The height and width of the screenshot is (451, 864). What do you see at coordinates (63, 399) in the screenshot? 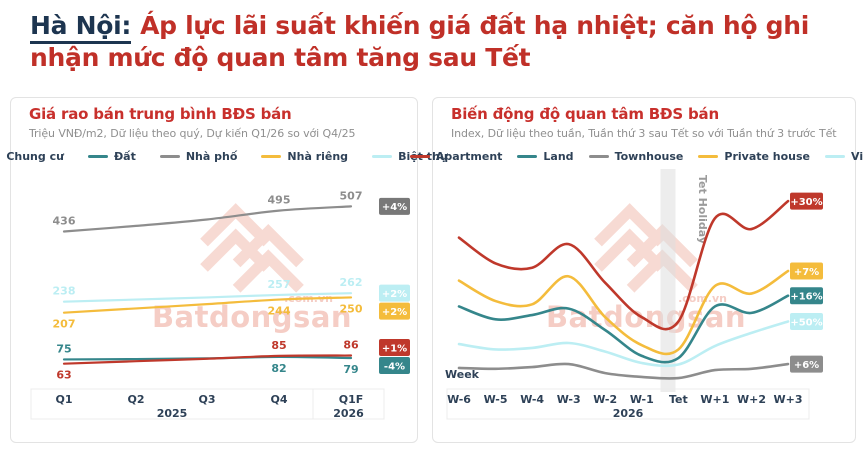
I see `x-axis-tick-label: Q1` at bounding box center [63, 399].